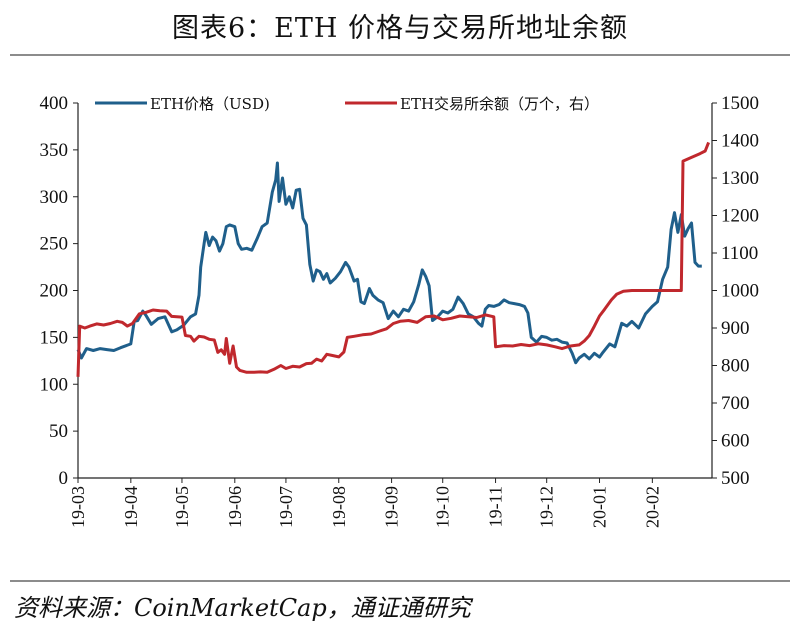 The width and height of the screenshot is (800, 635). What do you see at coordinates (400, 581) in the screenshot?
I see `source-rule` at bounding box center [400, 581].